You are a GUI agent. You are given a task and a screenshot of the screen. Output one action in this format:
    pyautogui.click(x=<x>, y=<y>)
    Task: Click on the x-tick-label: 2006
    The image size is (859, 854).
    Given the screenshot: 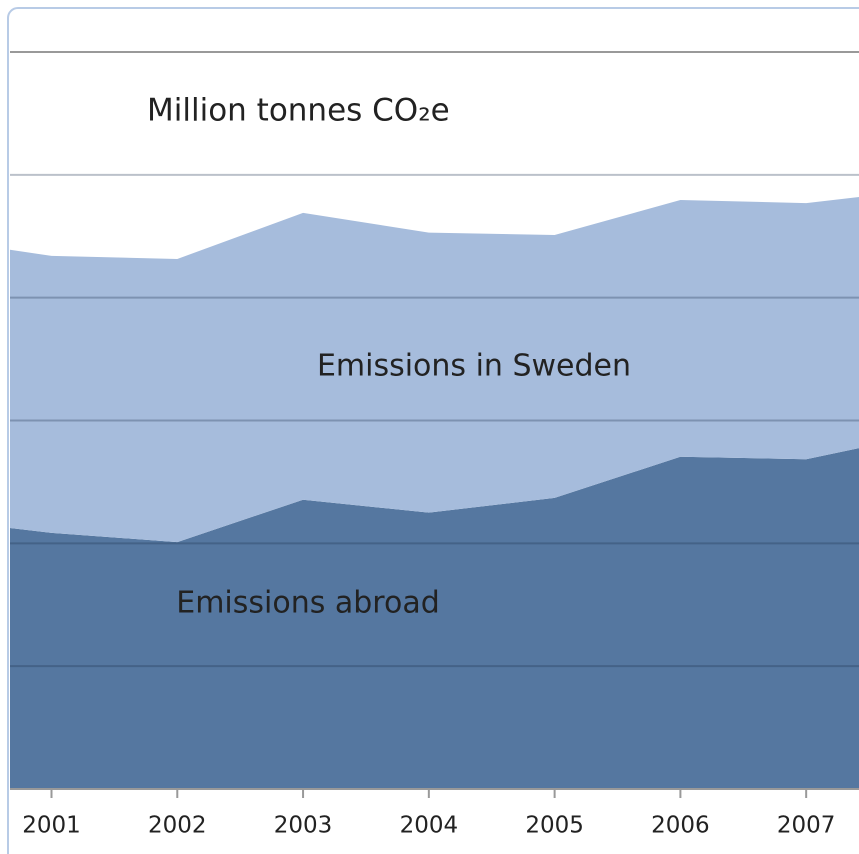 What is the action you would take?
    pyautogui.click(x=680, y=826)
    